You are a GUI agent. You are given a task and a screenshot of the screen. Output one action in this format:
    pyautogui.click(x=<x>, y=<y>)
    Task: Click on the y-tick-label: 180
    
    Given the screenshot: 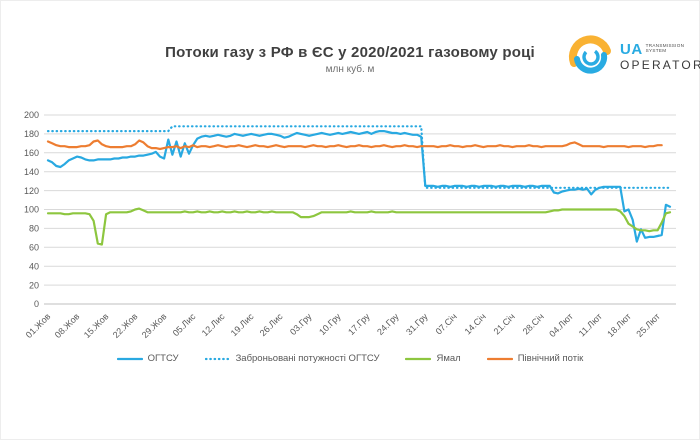 What is the action you would take?
    pyautogui.click(x=31, y=134)
    